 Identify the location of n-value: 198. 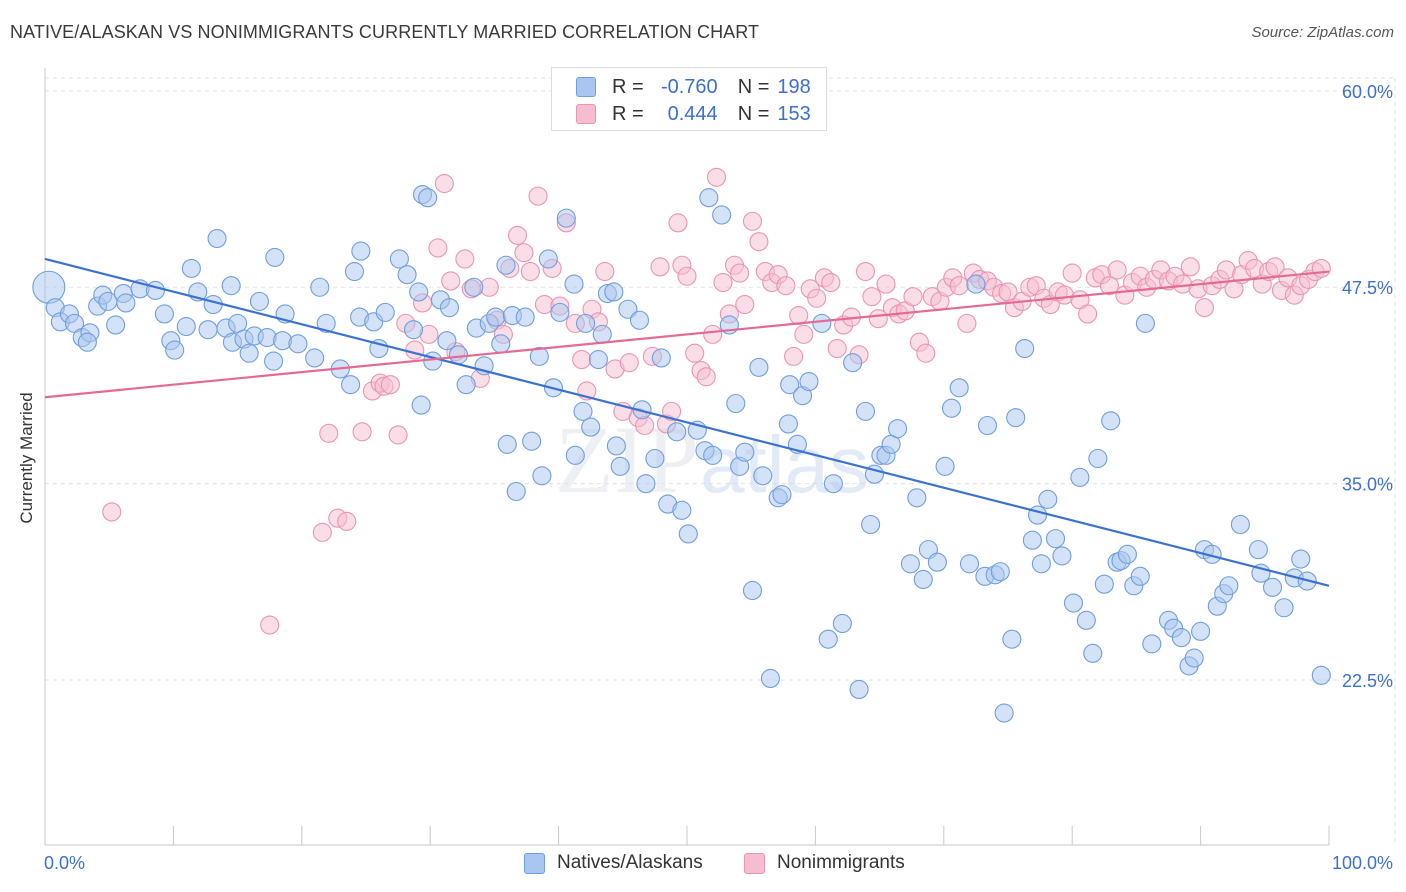
(794, 86).